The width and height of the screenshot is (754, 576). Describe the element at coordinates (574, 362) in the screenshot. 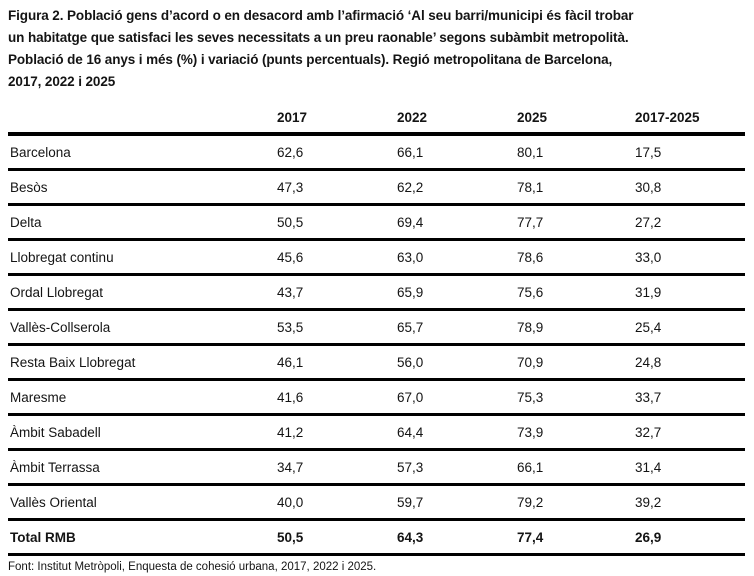

I see `cell-value: 70,9` at that location.